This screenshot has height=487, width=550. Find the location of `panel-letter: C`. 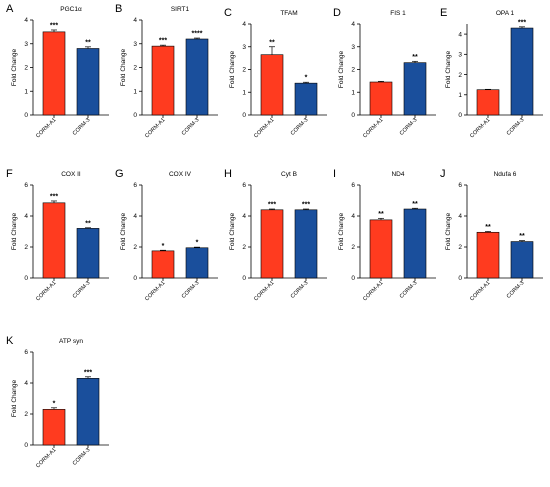

panel-letter: C is located at coordinates (228, 13).